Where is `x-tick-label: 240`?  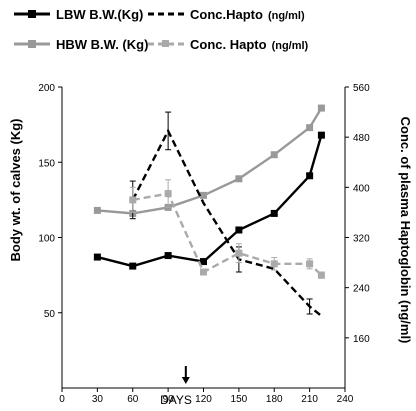 x-tick-label: 240 is located at coordinates (345, 399).